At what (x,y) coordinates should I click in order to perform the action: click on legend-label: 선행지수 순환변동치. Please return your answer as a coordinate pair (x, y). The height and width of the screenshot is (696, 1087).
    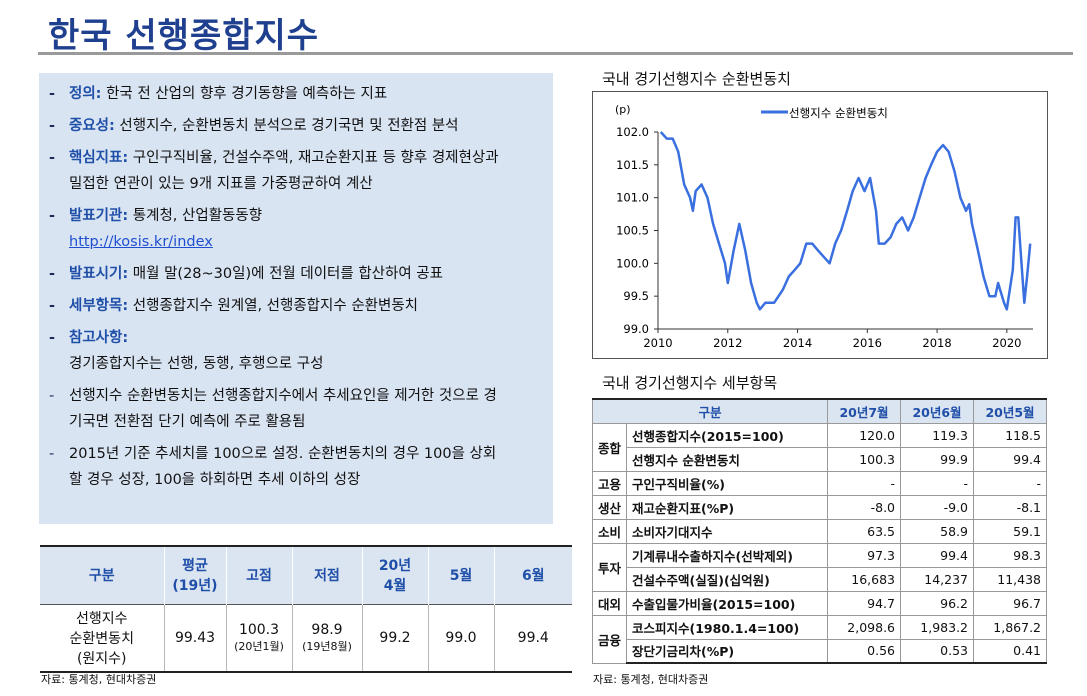
    Looking at the image, I should click on (838, 113).